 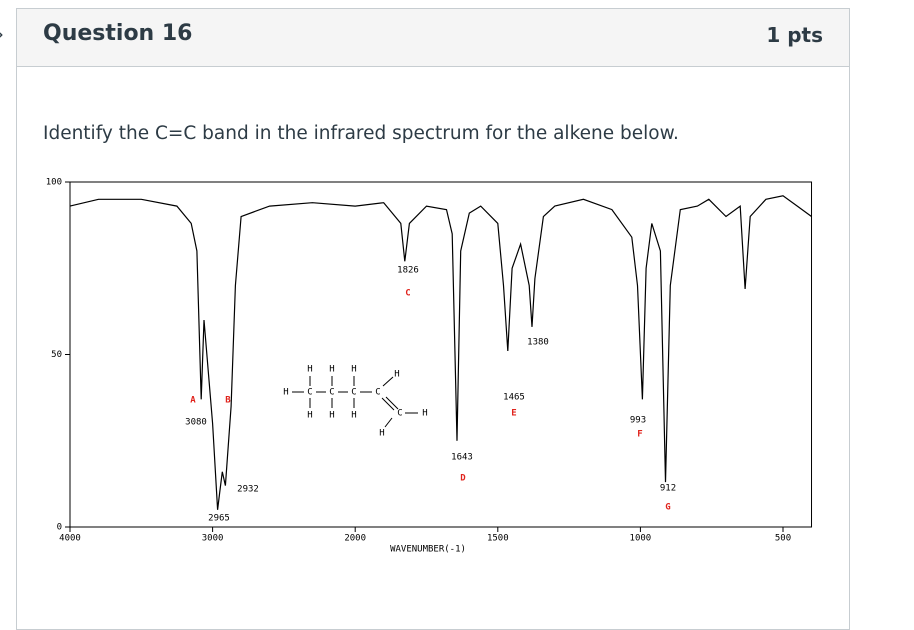 I want to click on peak-label: 1826, so click(x=408, y=271).